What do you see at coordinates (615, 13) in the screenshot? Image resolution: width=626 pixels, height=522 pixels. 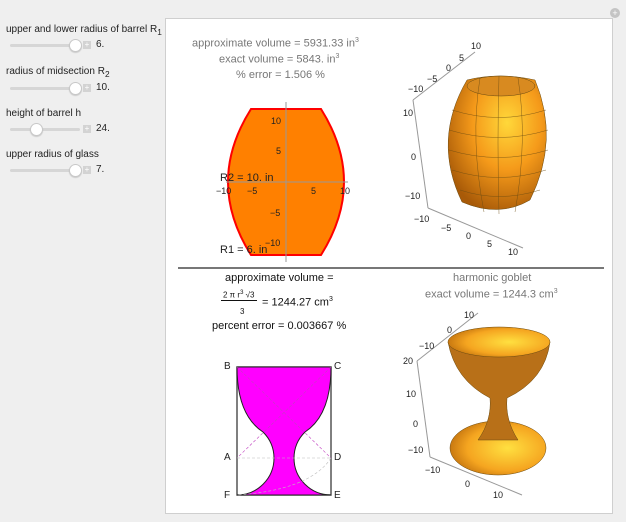 I see `options-plus-icon: +` at bounding box center [615, 13].